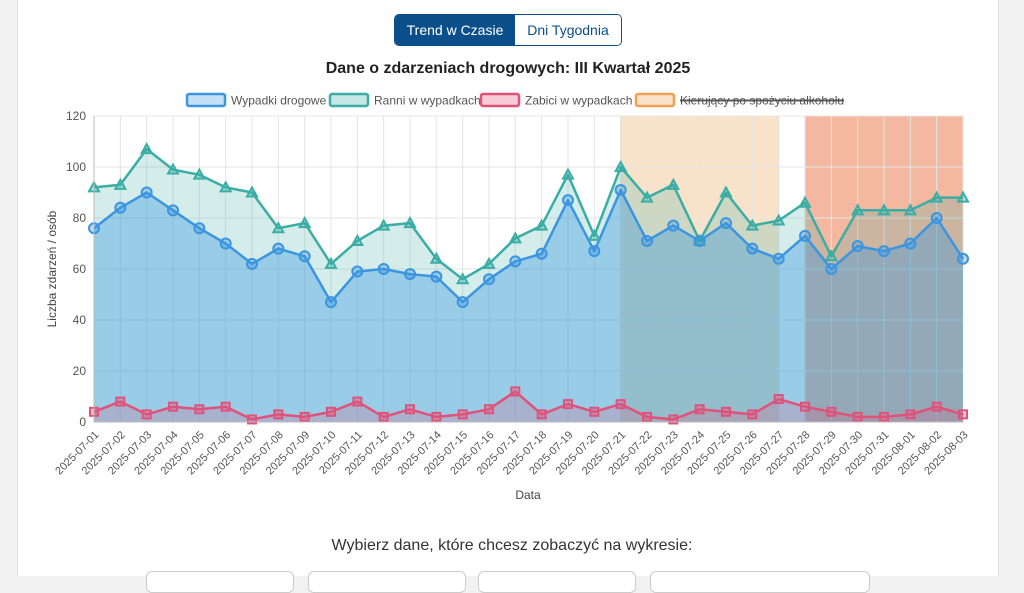 Image resolution: width=1024 pixels, height=593 pixels. I want to click on legend-label: Ranni w wypadkach, so click(427, 101).